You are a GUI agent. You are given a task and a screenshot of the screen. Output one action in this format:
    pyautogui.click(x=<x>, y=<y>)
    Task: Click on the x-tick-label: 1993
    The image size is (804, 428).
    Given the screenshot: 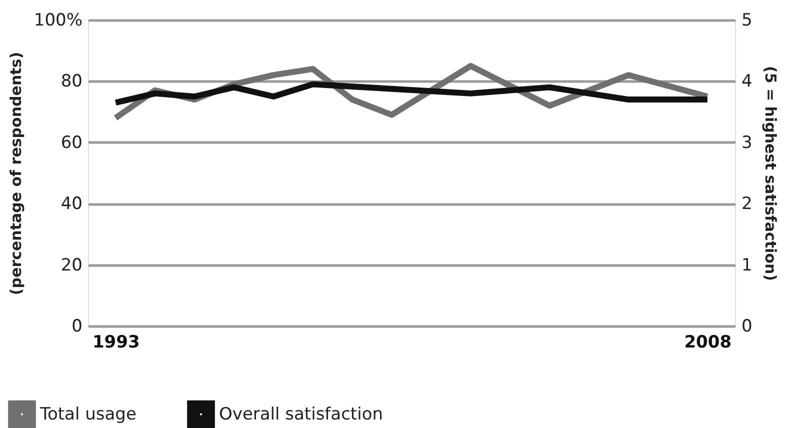 What is the action you would take?
    pyautogui.click(x=116, y=342)
    